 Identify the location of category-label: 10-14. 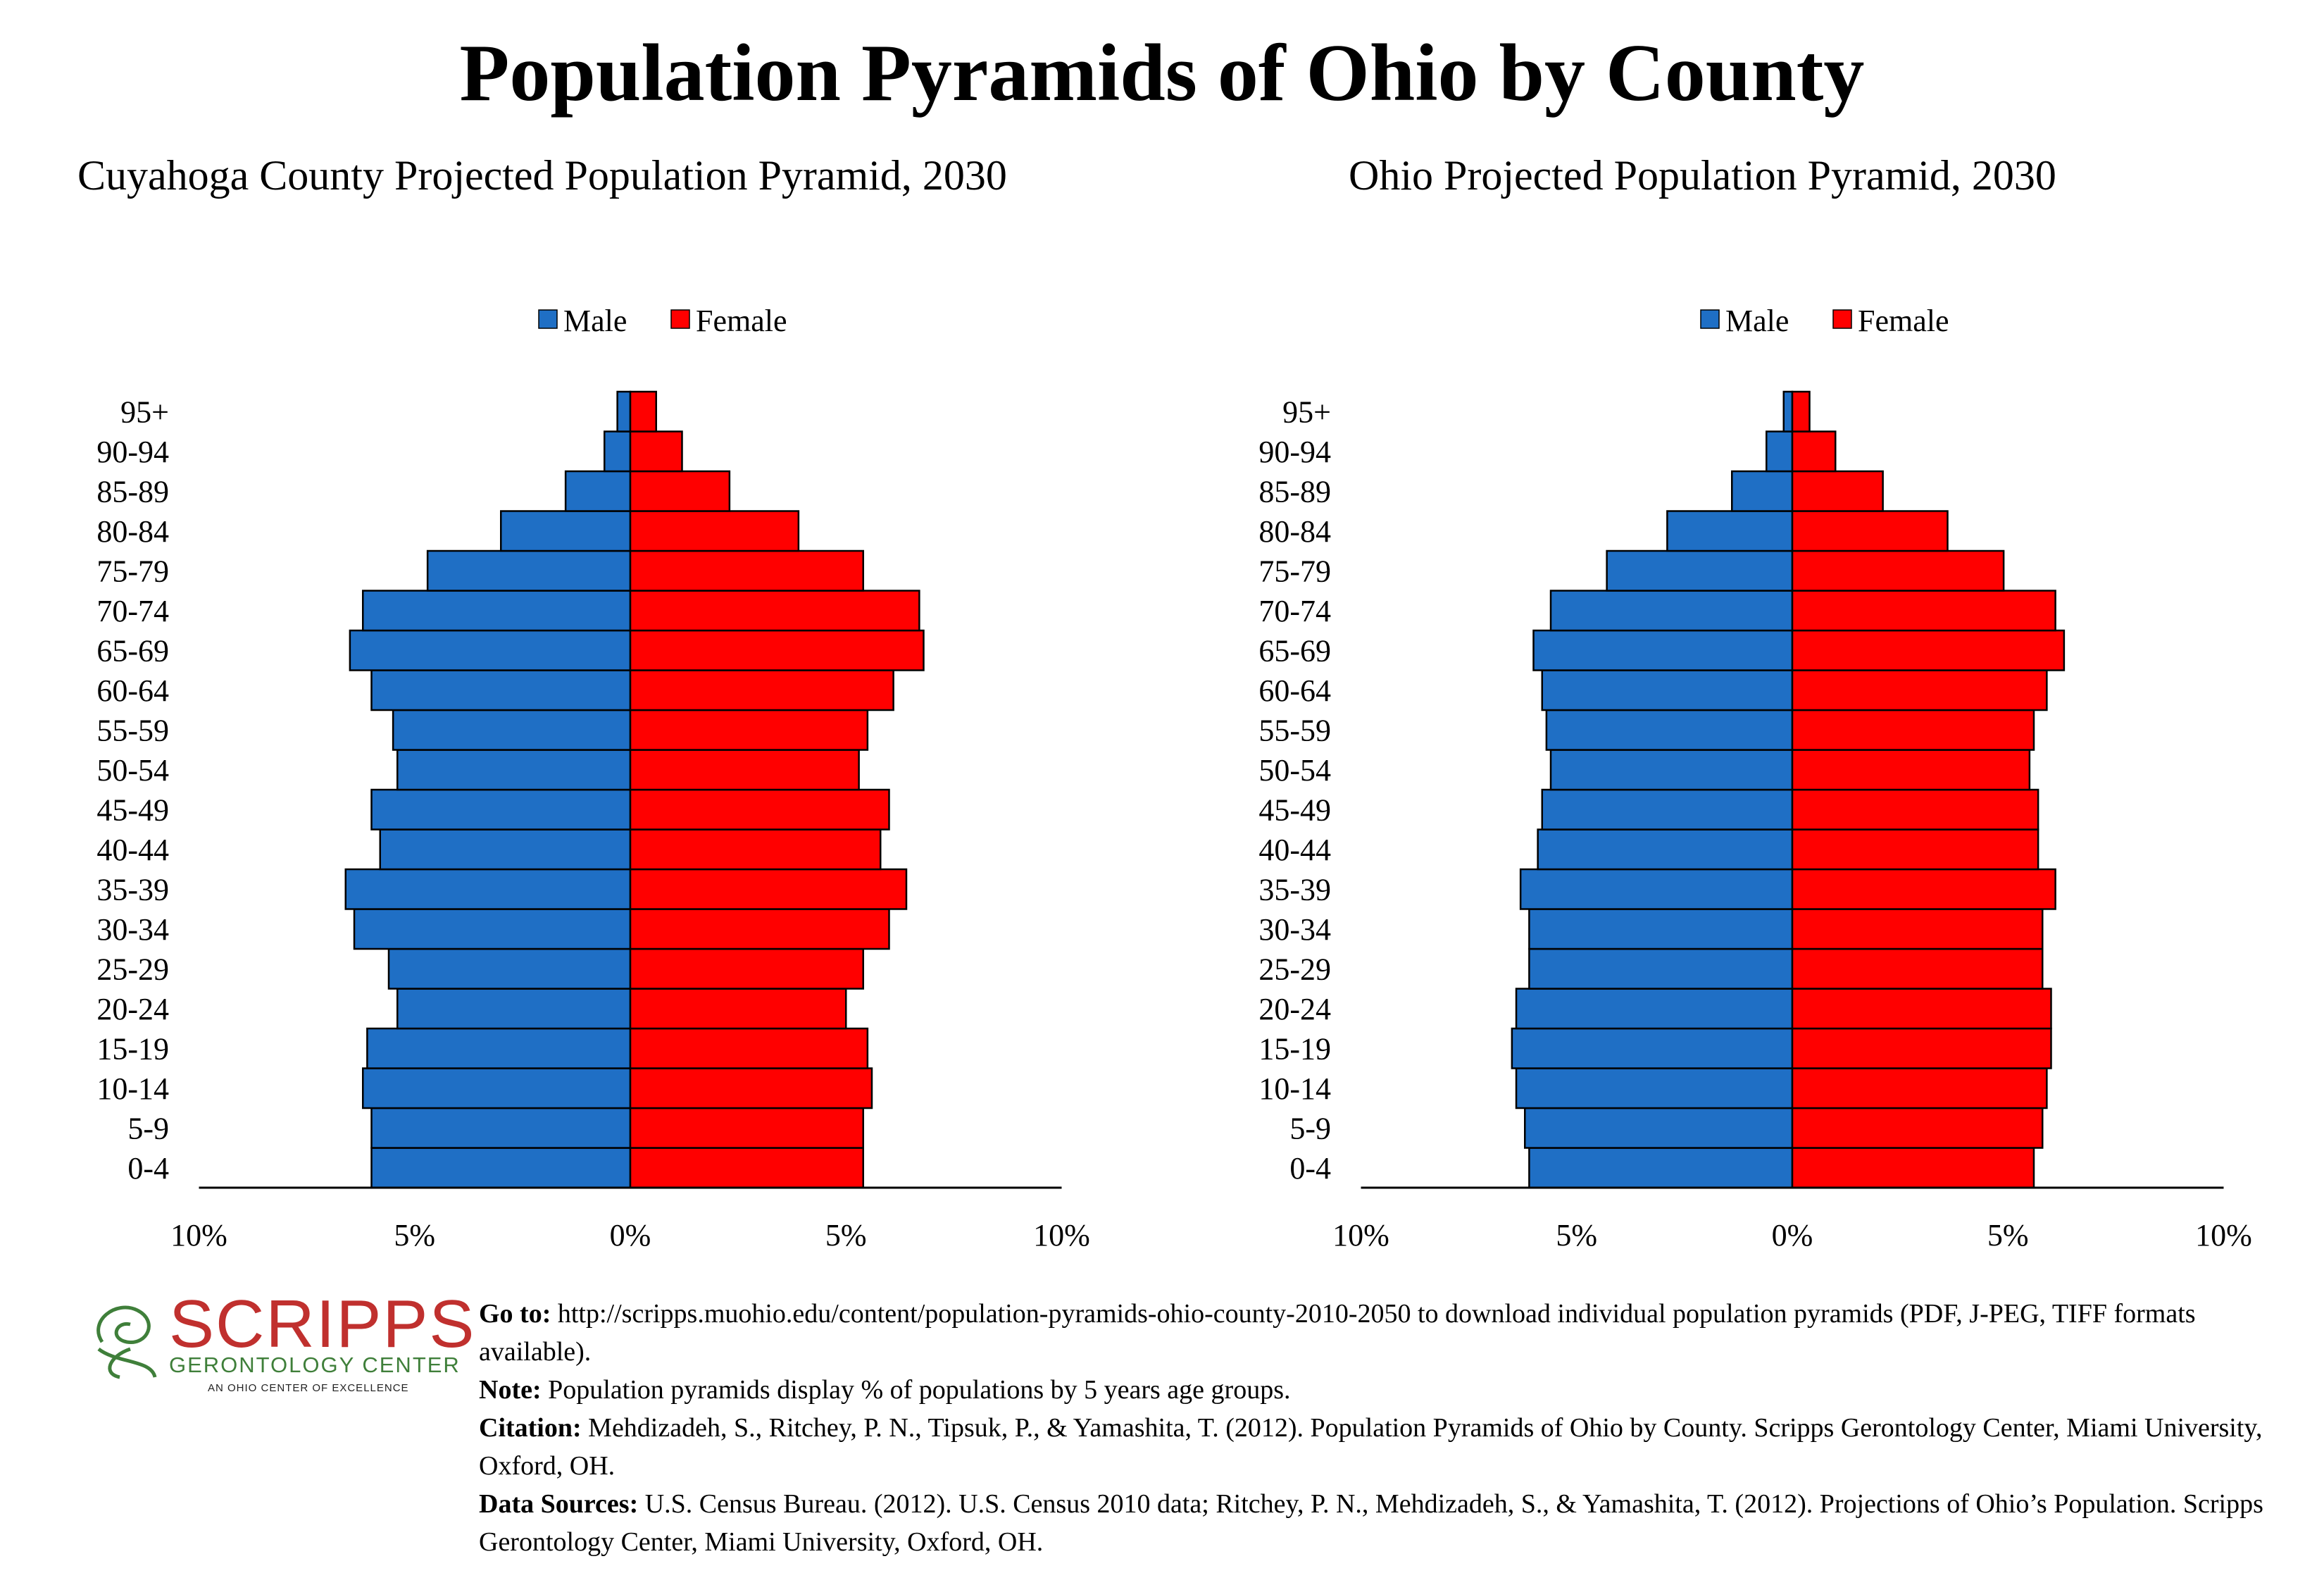
(132, 1088).